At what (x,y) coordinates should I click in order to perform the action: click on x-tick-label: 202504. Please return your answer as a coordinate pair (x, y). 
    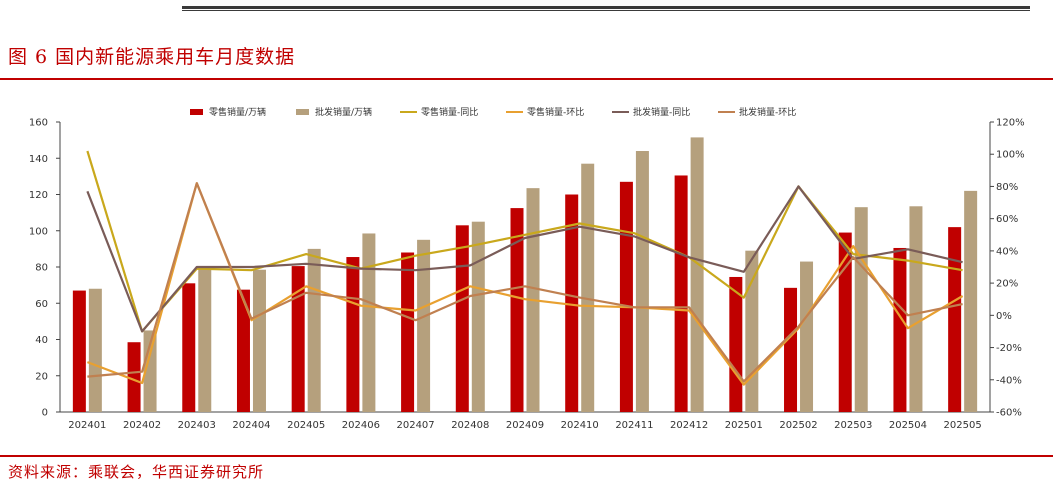
    Looking at the image, I should click on (908, 425).